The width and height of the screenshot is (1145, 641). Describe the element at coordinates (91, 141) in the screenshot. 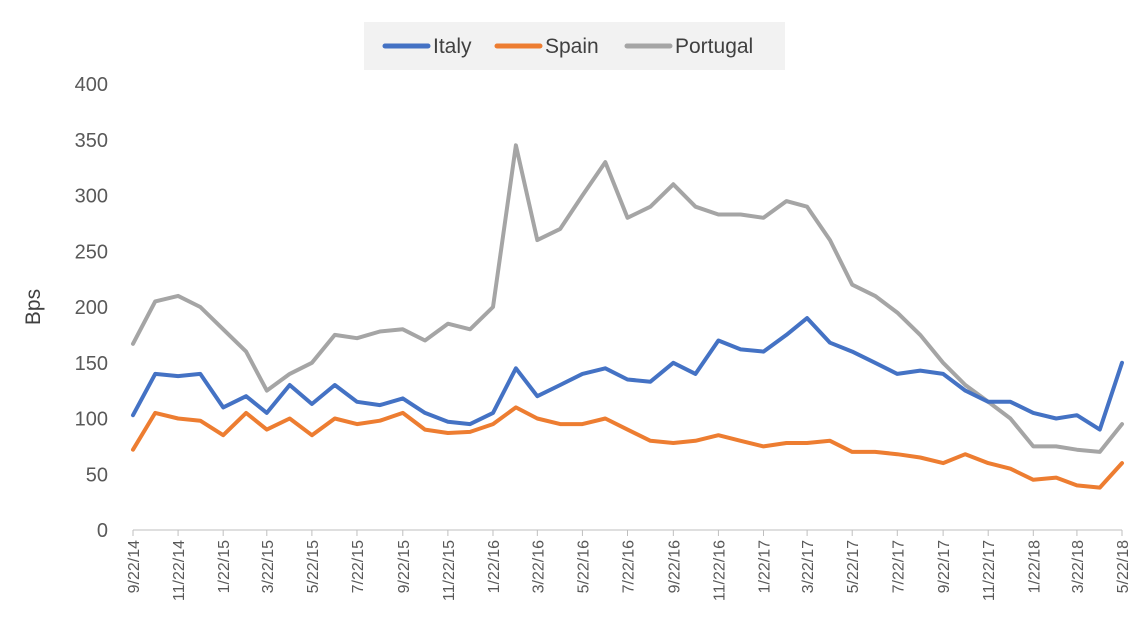

I see `y-tick-label: 350` at that location.